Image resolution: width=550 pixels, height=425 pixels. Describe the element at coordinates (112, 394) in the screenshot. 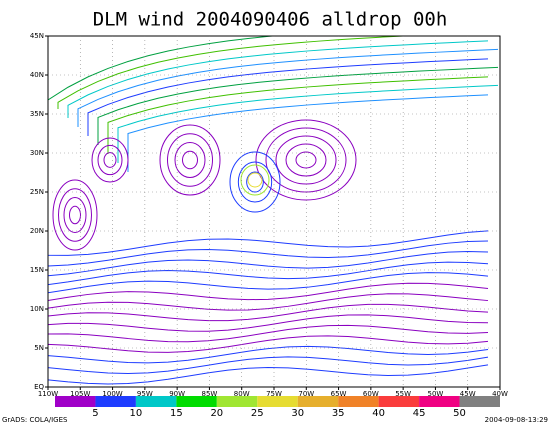

I see `lon-label: 100W` at that location.